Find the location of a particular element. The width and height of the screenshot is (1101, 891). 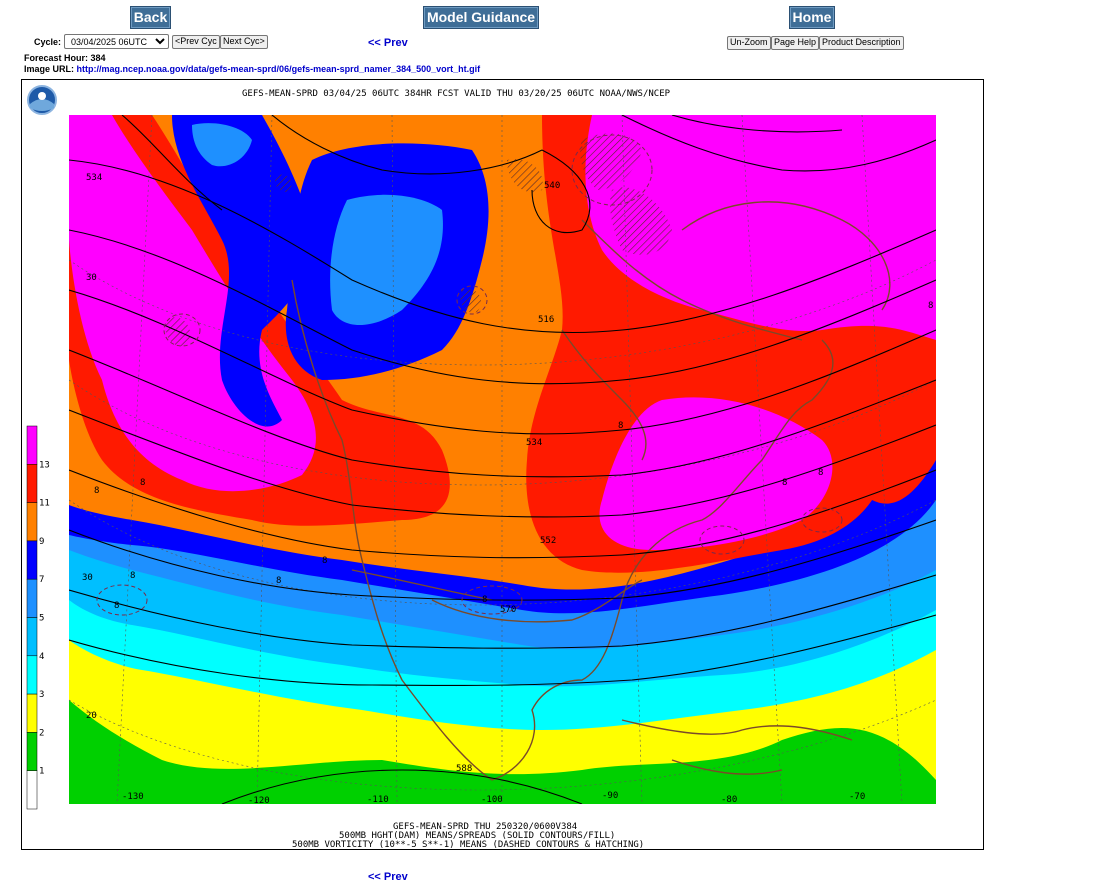

product-description-button: Product Description is located at coordinates (861, 43).